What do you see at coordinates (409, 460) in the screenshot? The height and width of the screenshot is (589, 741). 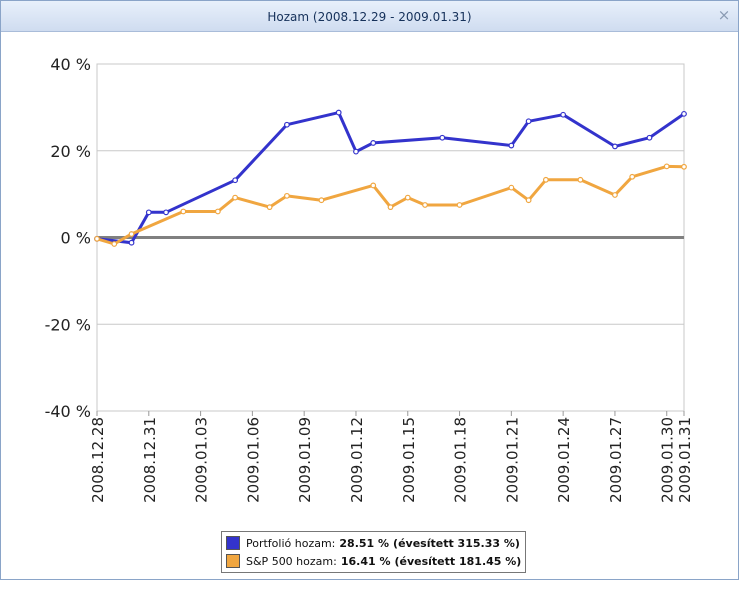 I see `x-tick-label: 2009.01.15` at bounding box center [409, 460].